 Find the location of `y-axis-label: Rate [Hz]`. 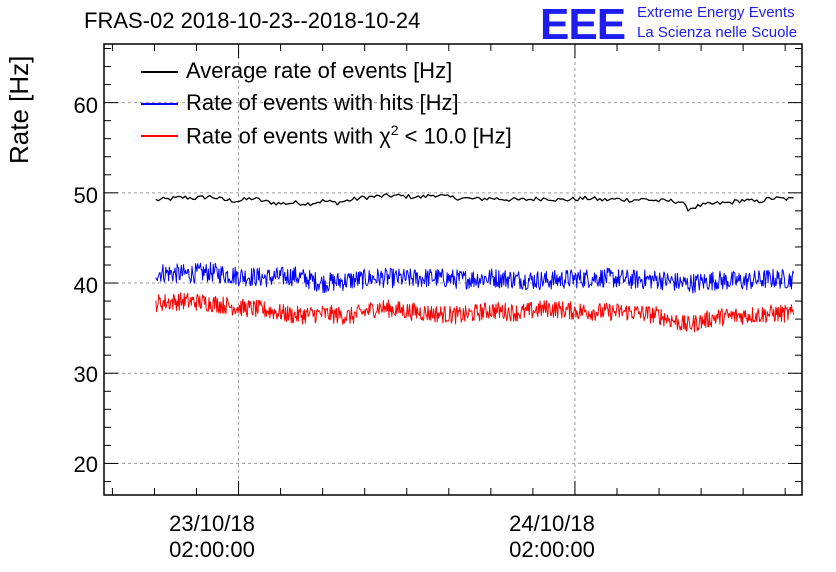

y-axis-label: Rate [Hz] is located at coordinates (19, 109).